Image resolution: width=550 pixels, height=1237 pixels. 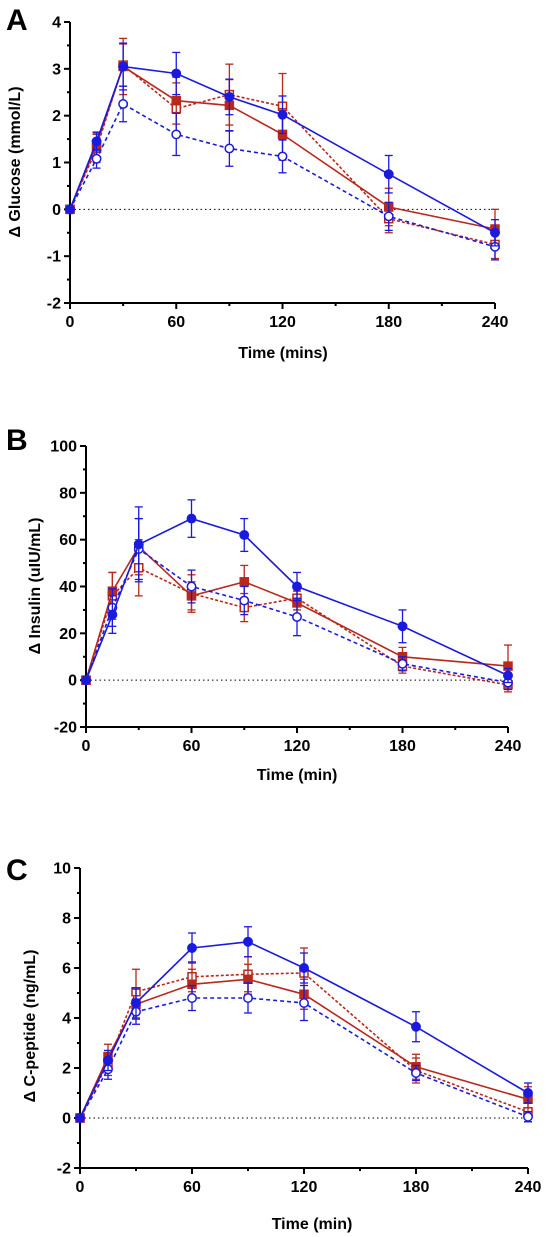 I want to click on y-tick-label: 60, so click(x=68, y=540).